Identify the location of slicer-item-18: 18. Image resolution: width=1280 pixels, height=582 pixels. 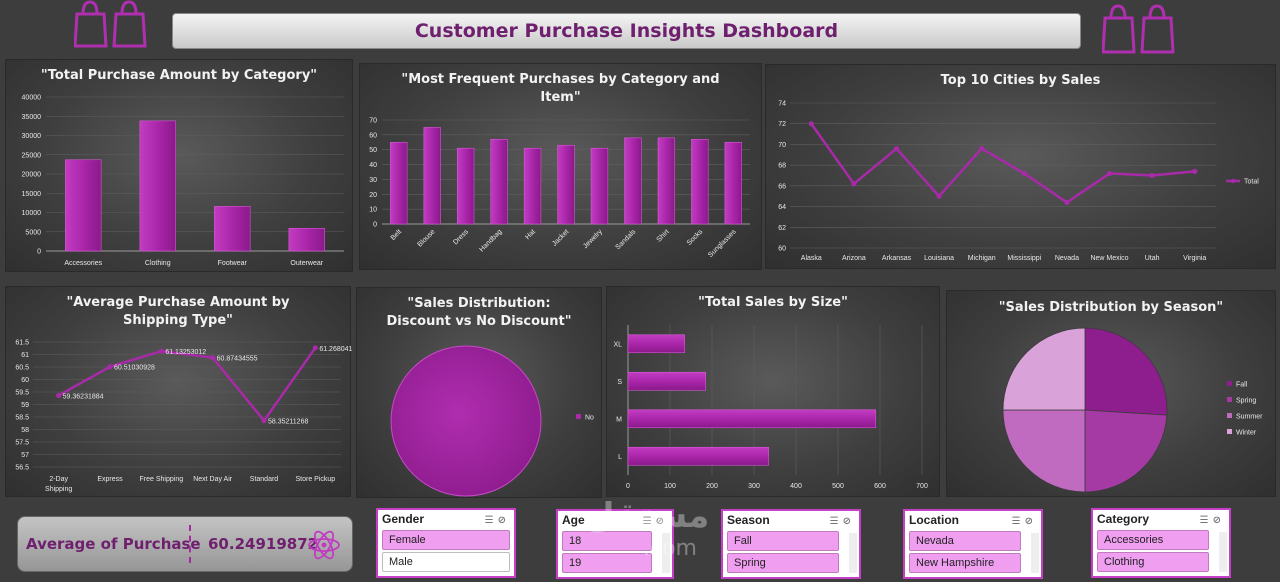
(607, 541).